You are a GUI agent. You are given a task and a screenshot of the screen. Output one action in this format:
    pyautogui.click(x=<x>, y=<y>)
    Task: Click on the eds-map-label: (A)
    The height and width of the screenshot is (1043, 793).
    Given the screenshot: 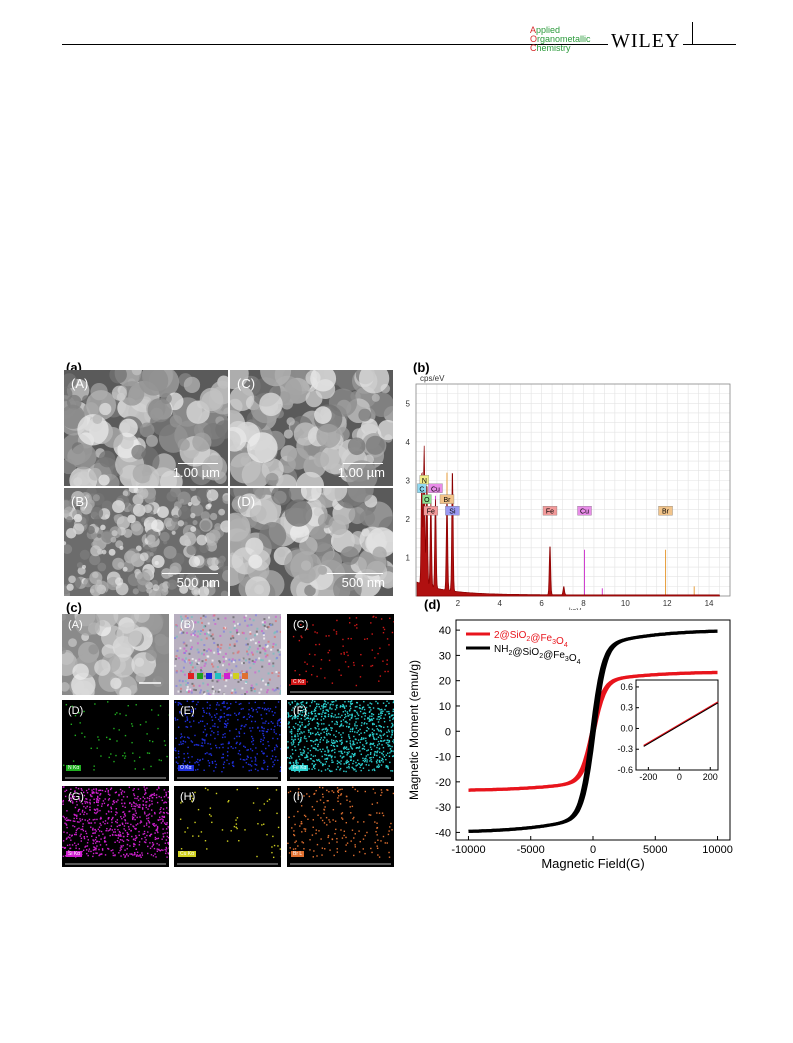 What is the action you would take?
    pyautogui.click(x=75, y=625)
    